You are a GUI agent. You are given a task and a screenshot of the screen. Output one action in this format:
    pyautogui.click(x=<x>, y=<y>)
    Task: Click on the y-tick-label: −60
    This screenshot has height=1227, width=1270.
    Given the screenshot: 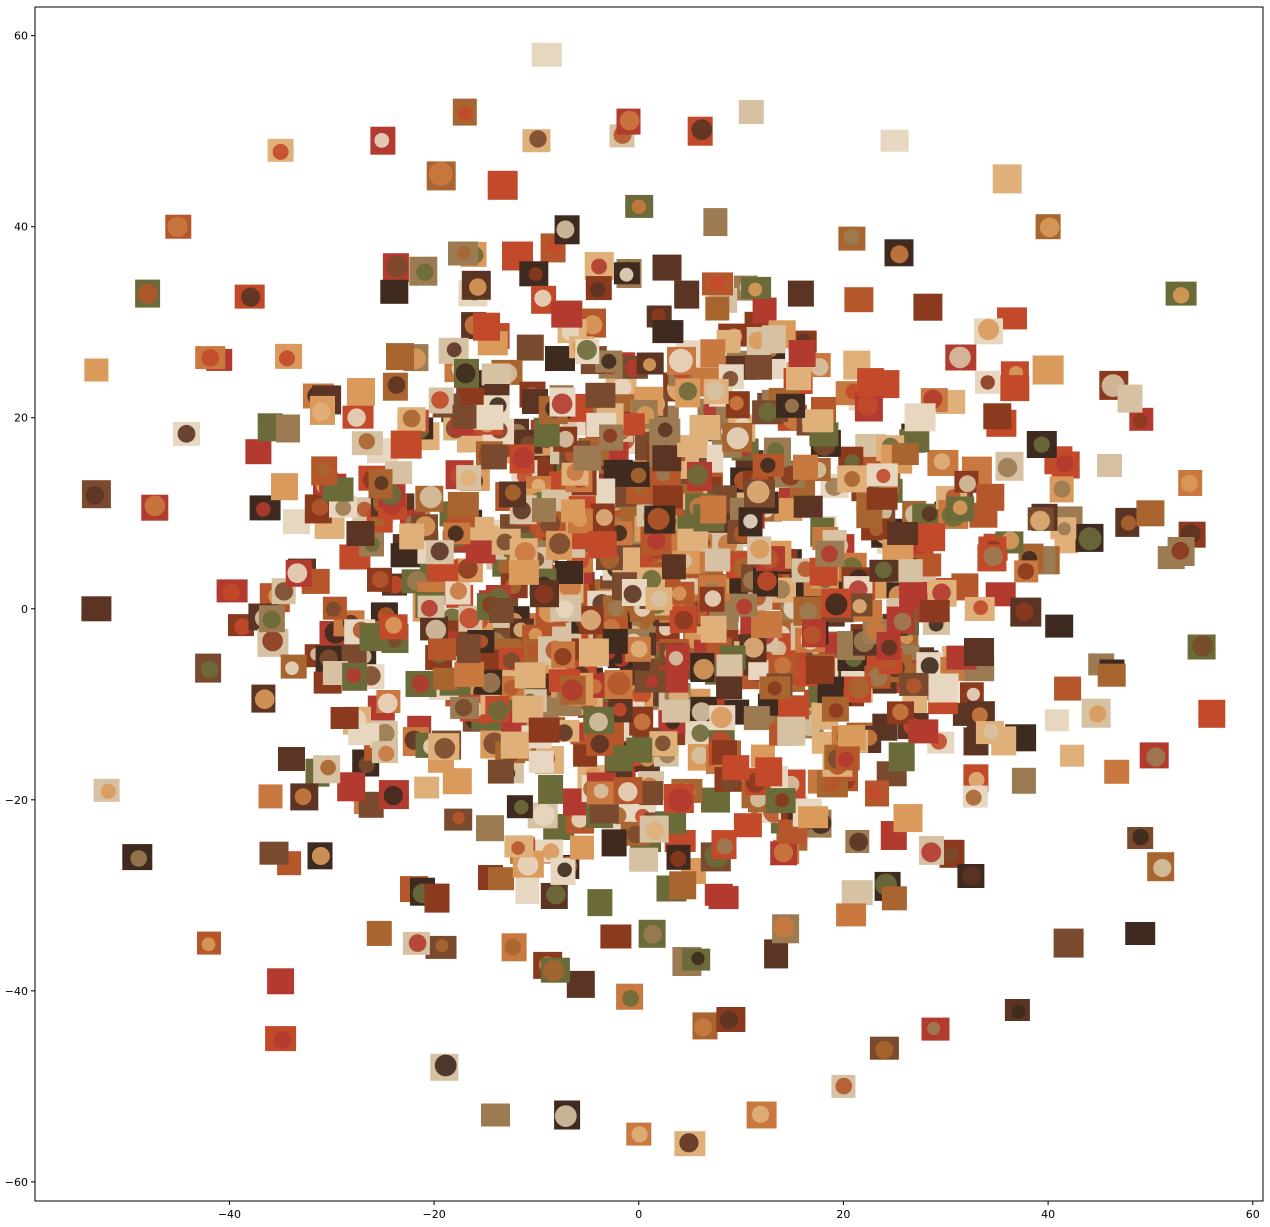 What is the action you would take?
    pyautogui.click(x=16, y=1182)
    